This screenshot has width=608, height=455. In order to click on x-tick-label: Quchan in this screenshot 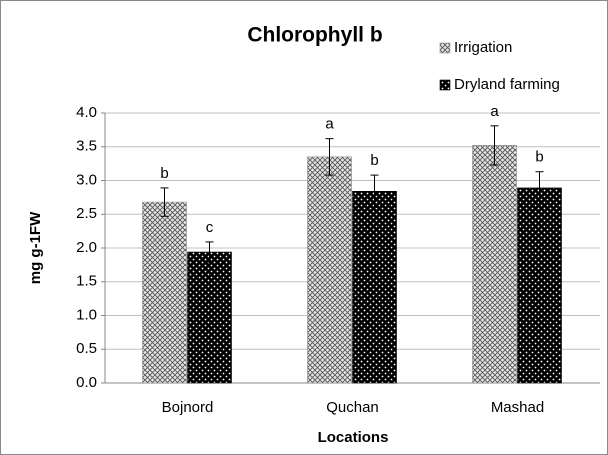, I will do `click(352, 407)`.